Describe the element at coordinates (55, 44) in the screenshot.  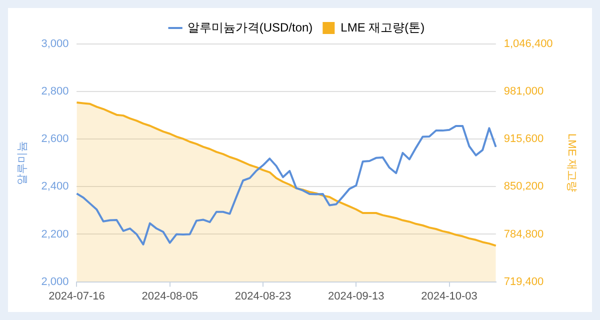
I see `y-tick-label: 3,000` at that location.